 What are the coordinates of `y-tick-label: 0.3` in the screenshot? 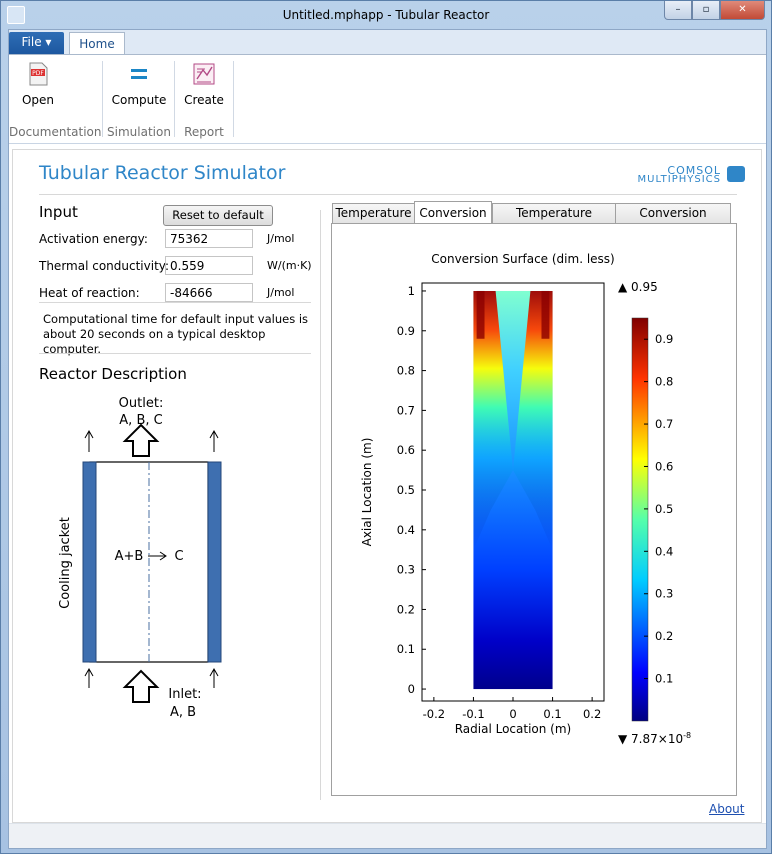 It's located at (406, 570).